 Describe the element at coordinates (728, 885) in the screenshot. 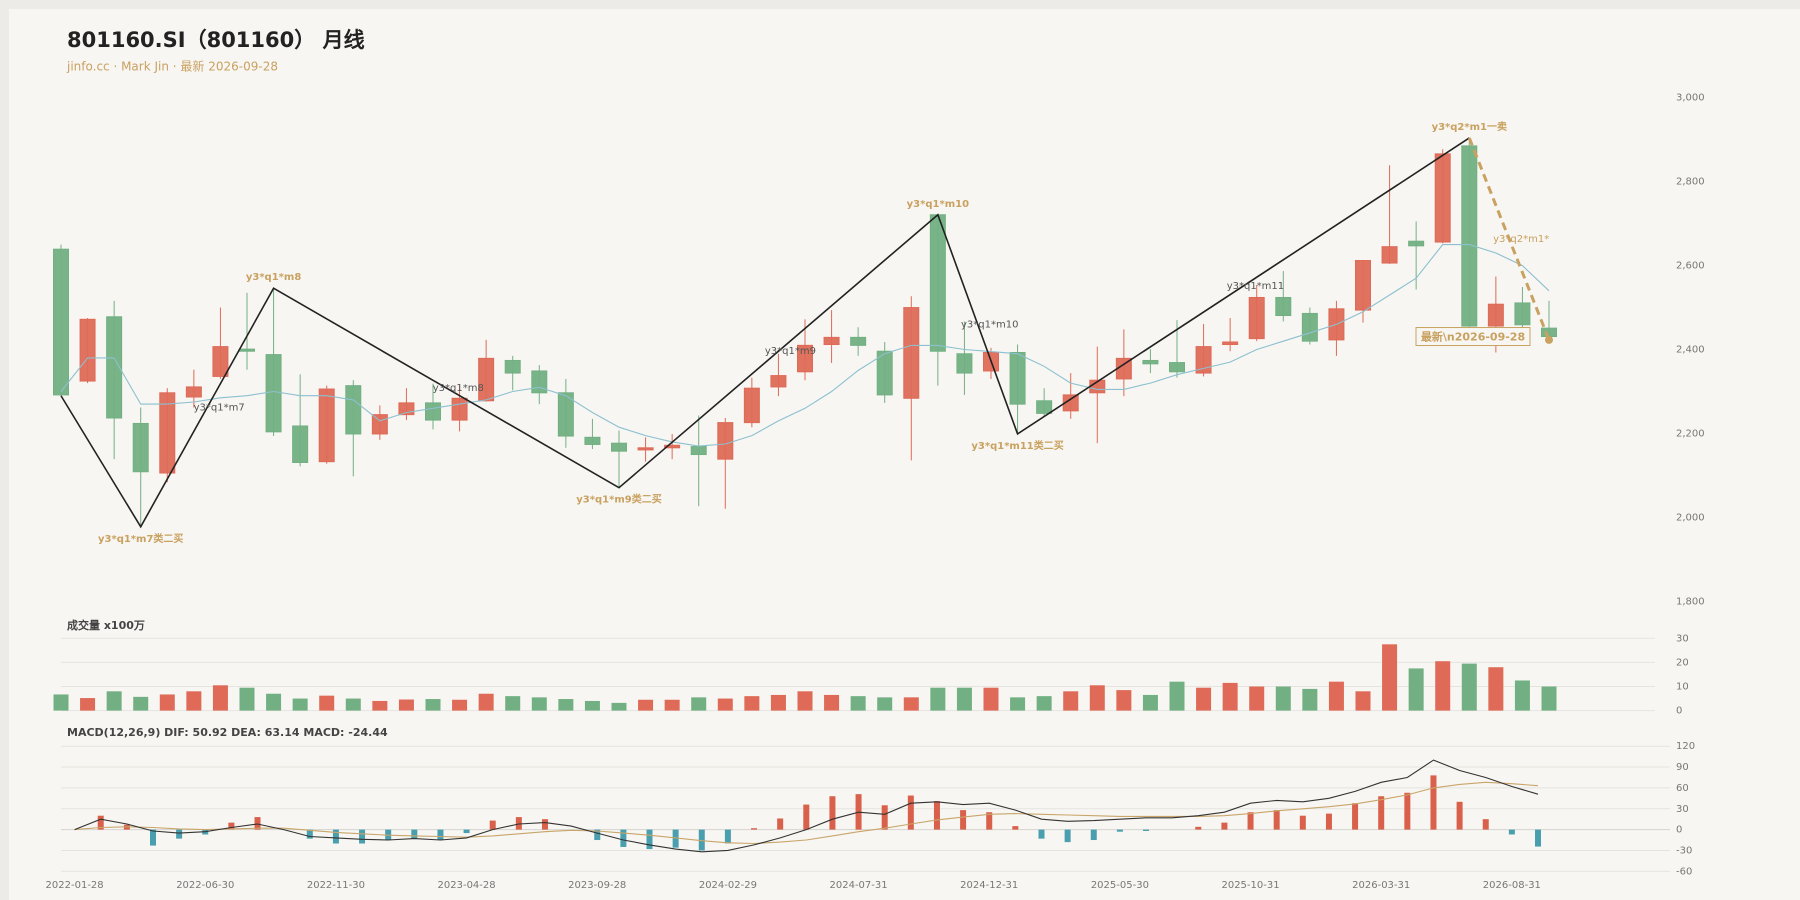

I see `x-tick-label: 2024-02-29` at that location.